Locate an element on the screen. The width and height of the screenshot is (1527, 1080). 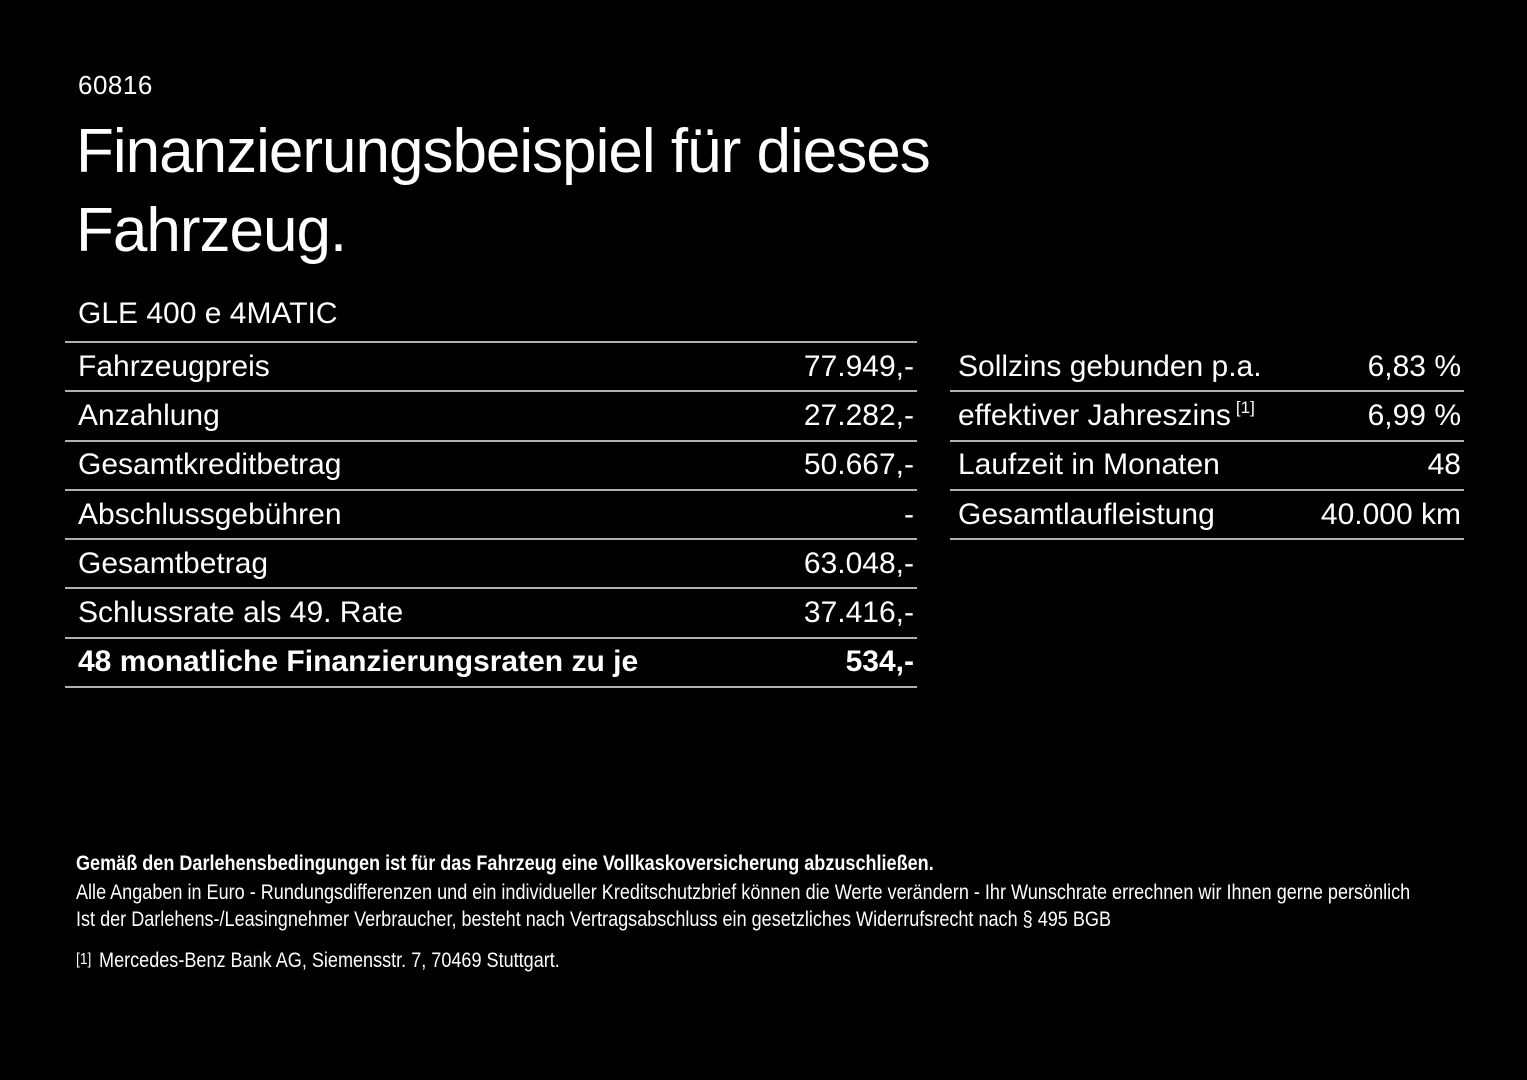
row-label: 48 monatliche Finanzierungsraten zu je is located at coordinates (358, 662).